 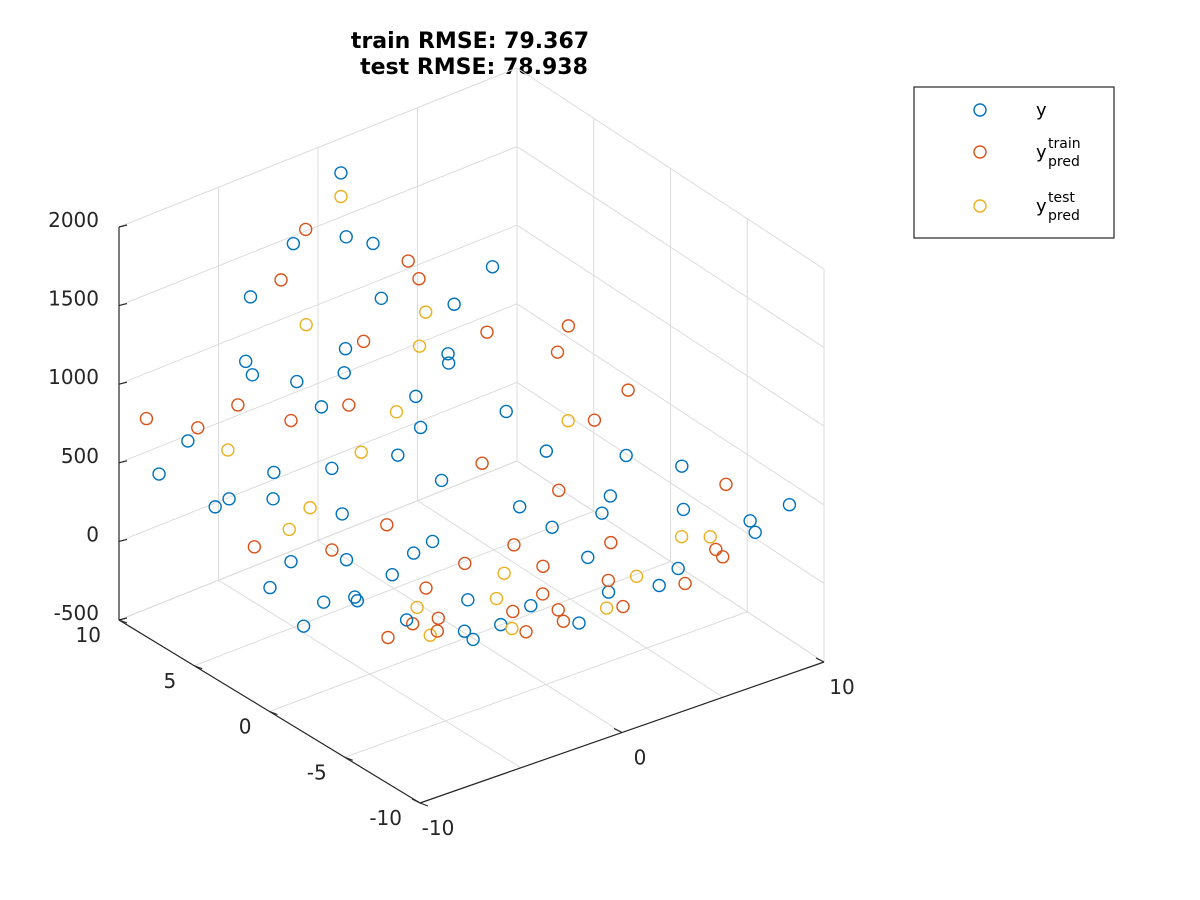 I want to click on legend-label-sup-2: test, so click(x=1061, y=198).